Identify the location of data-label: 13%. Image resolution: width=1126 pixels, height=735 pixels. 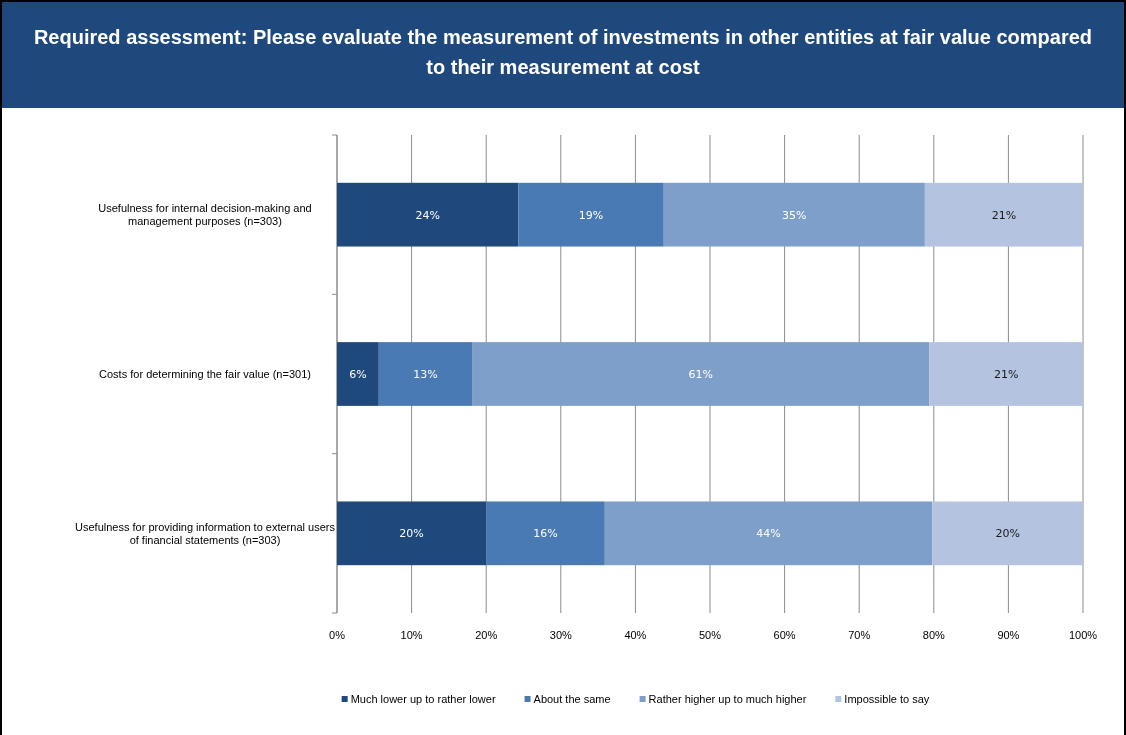
(425, 374).